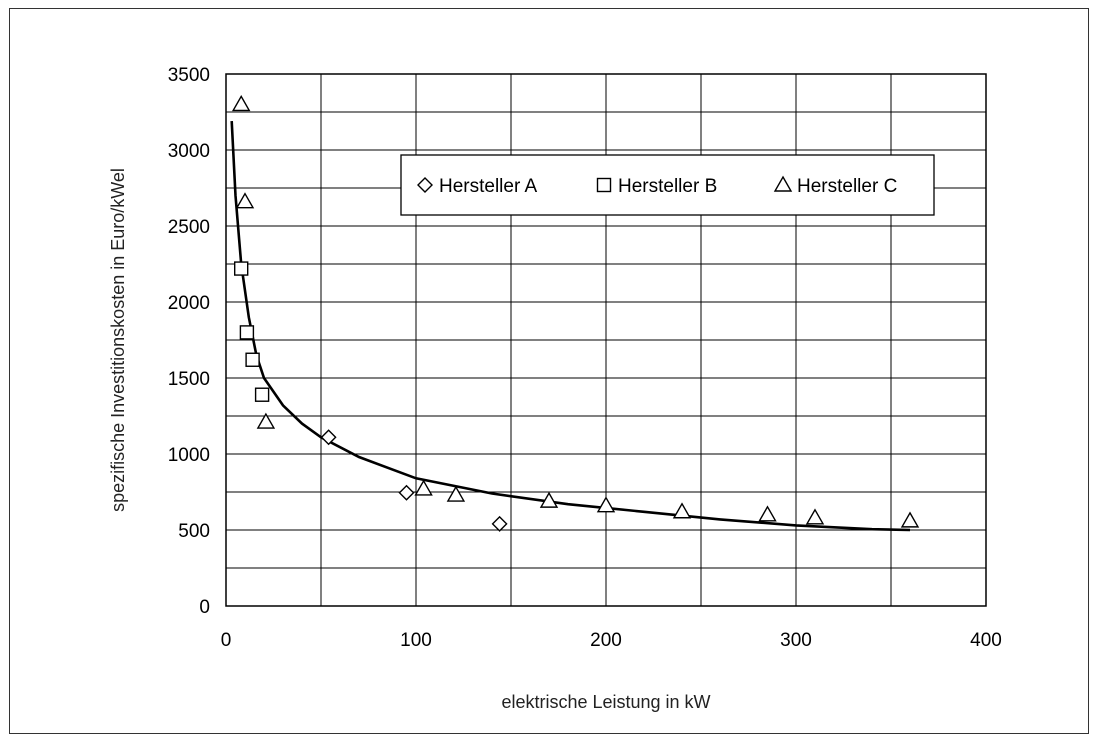  I want to click on legend-marker-diamond, so click(425, 185).